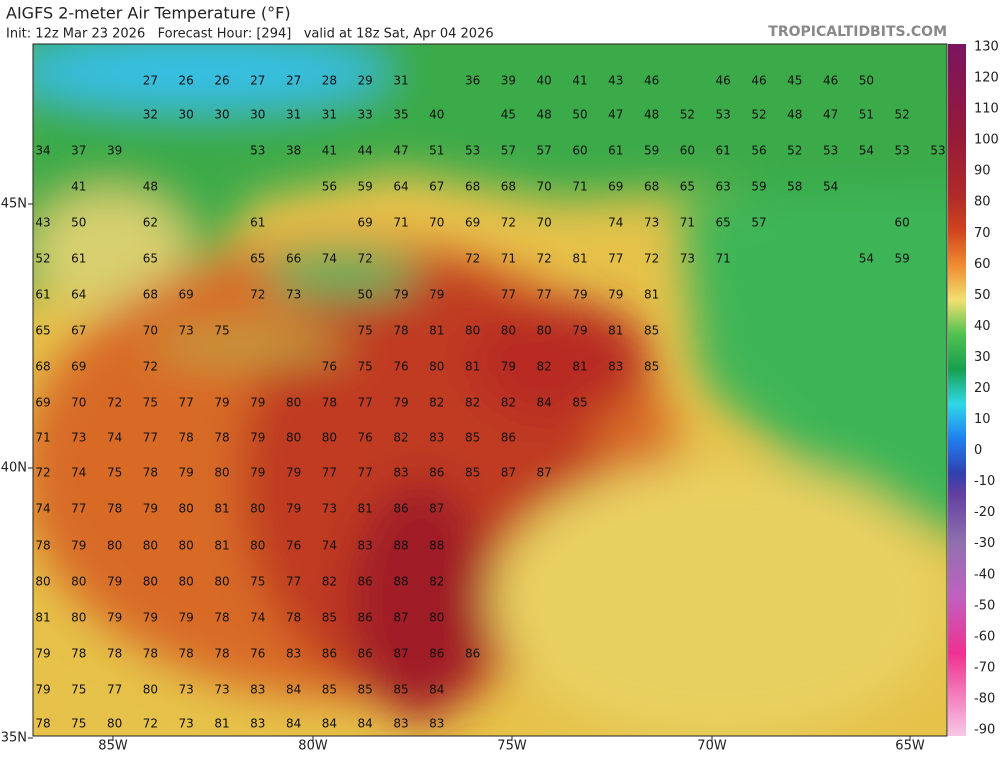 The image size is (1000, 757). Describe the element at coordinates (910, 746) in the screenshot. I see `lon-label: 65W` at that location.